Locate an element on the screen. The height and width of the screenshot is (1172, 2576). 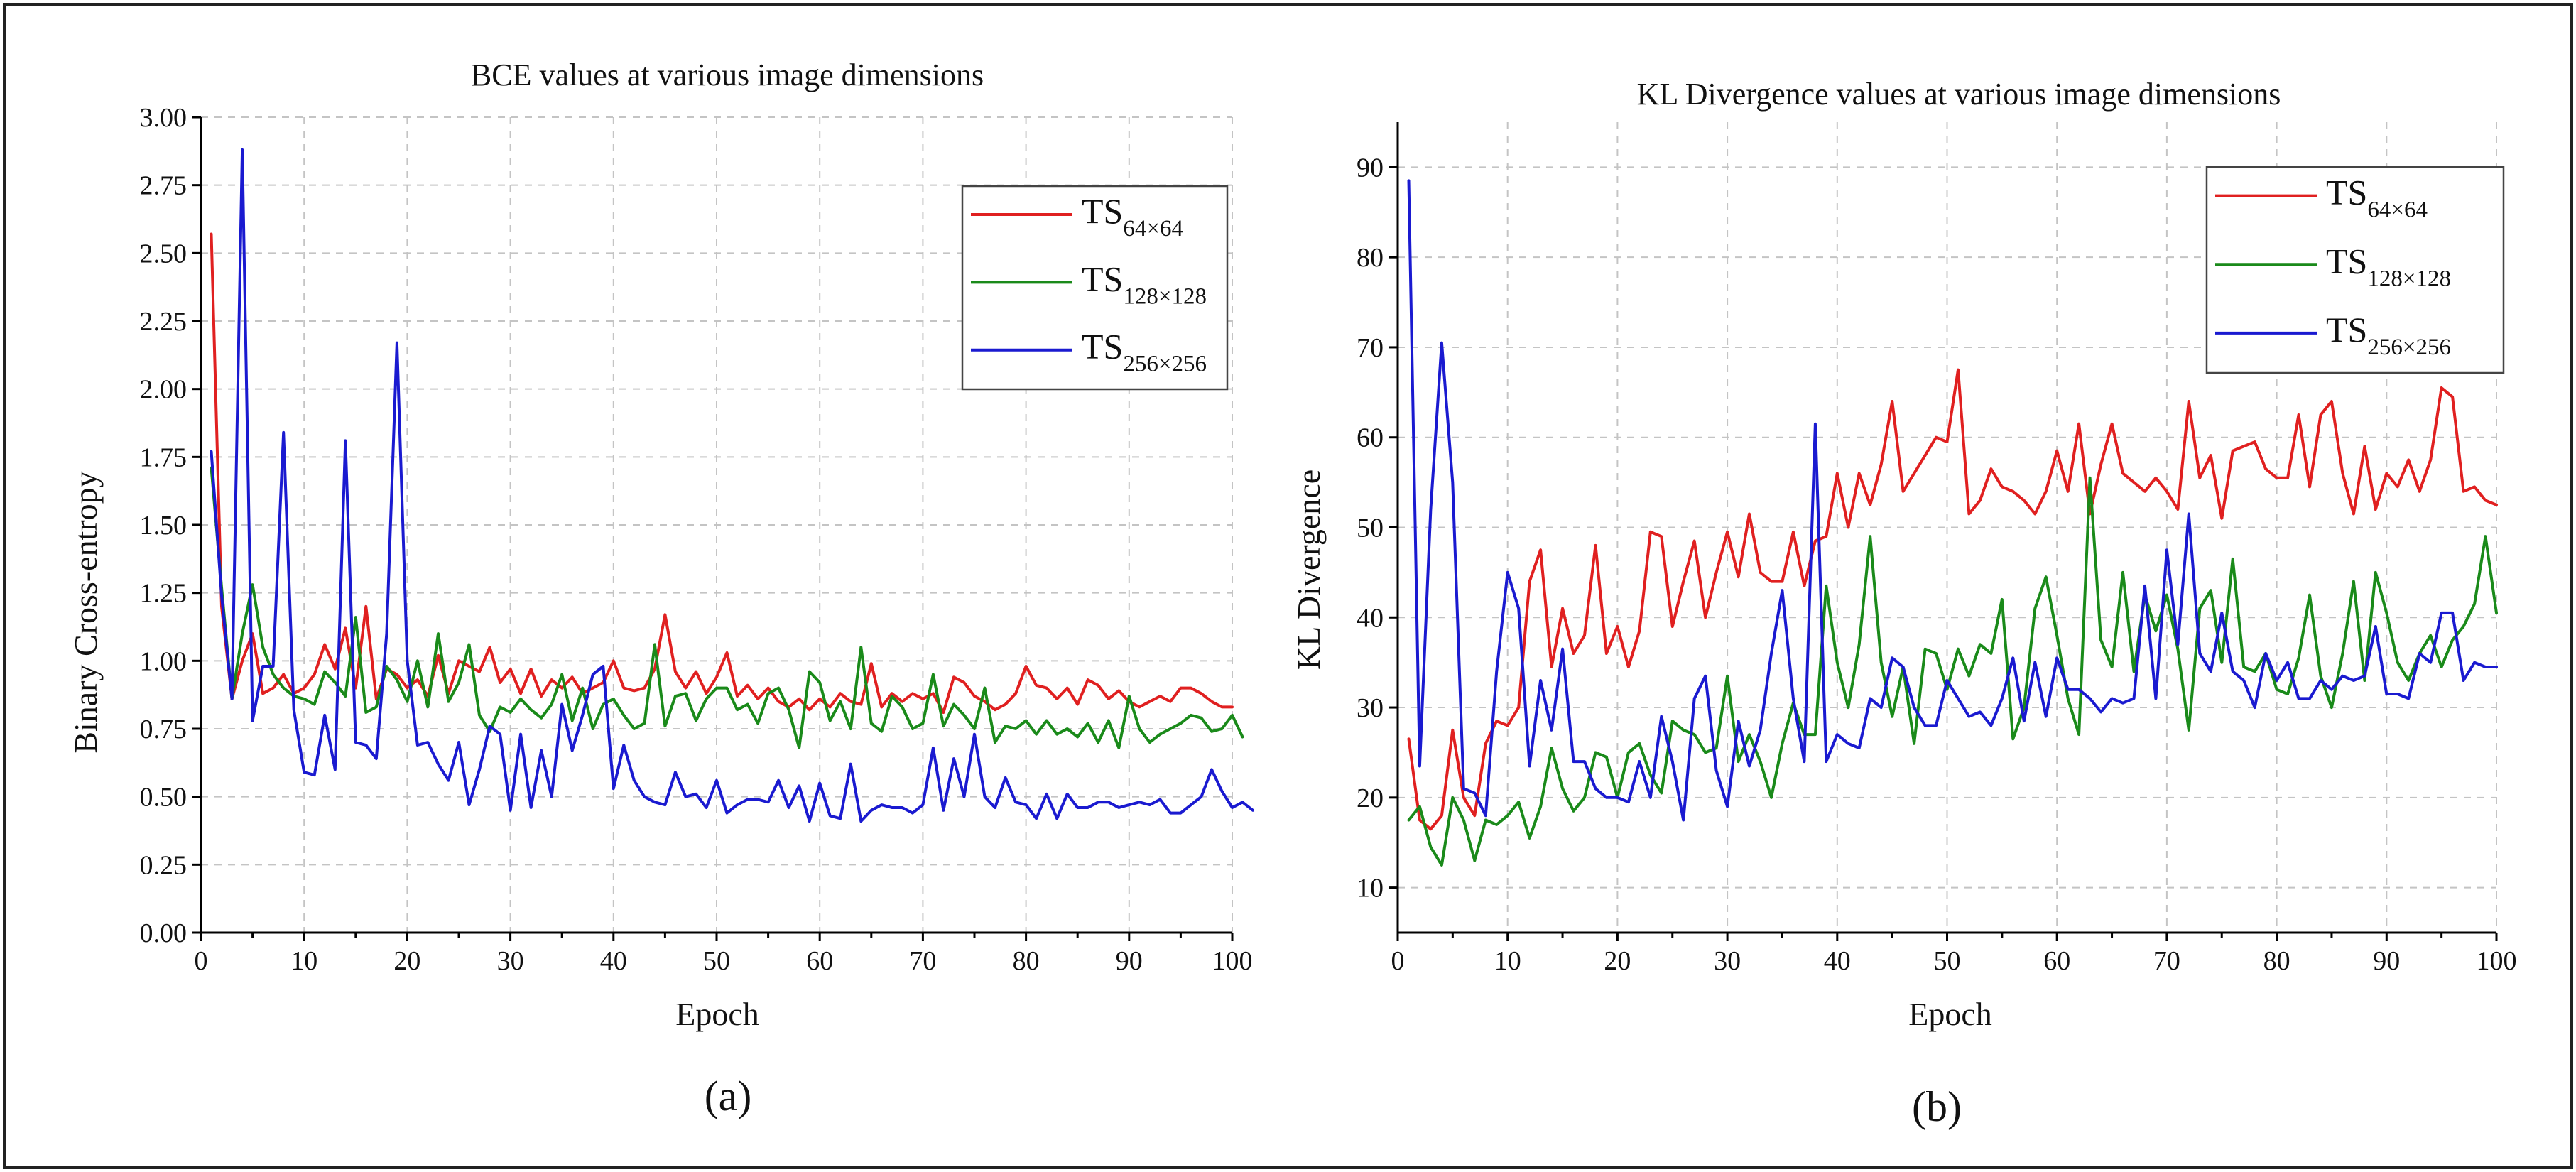
y-tick-label: 10 is located at coordinates (1370, 889).